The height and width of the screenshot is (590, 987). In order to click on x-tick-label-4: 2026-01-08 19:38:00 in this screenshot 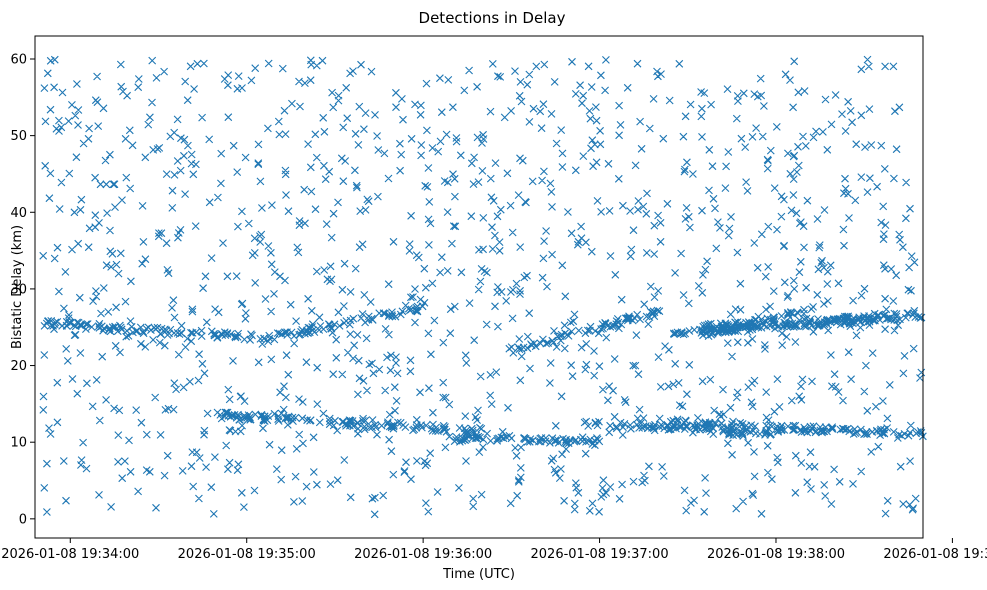, I will do `click(776, 554)`.